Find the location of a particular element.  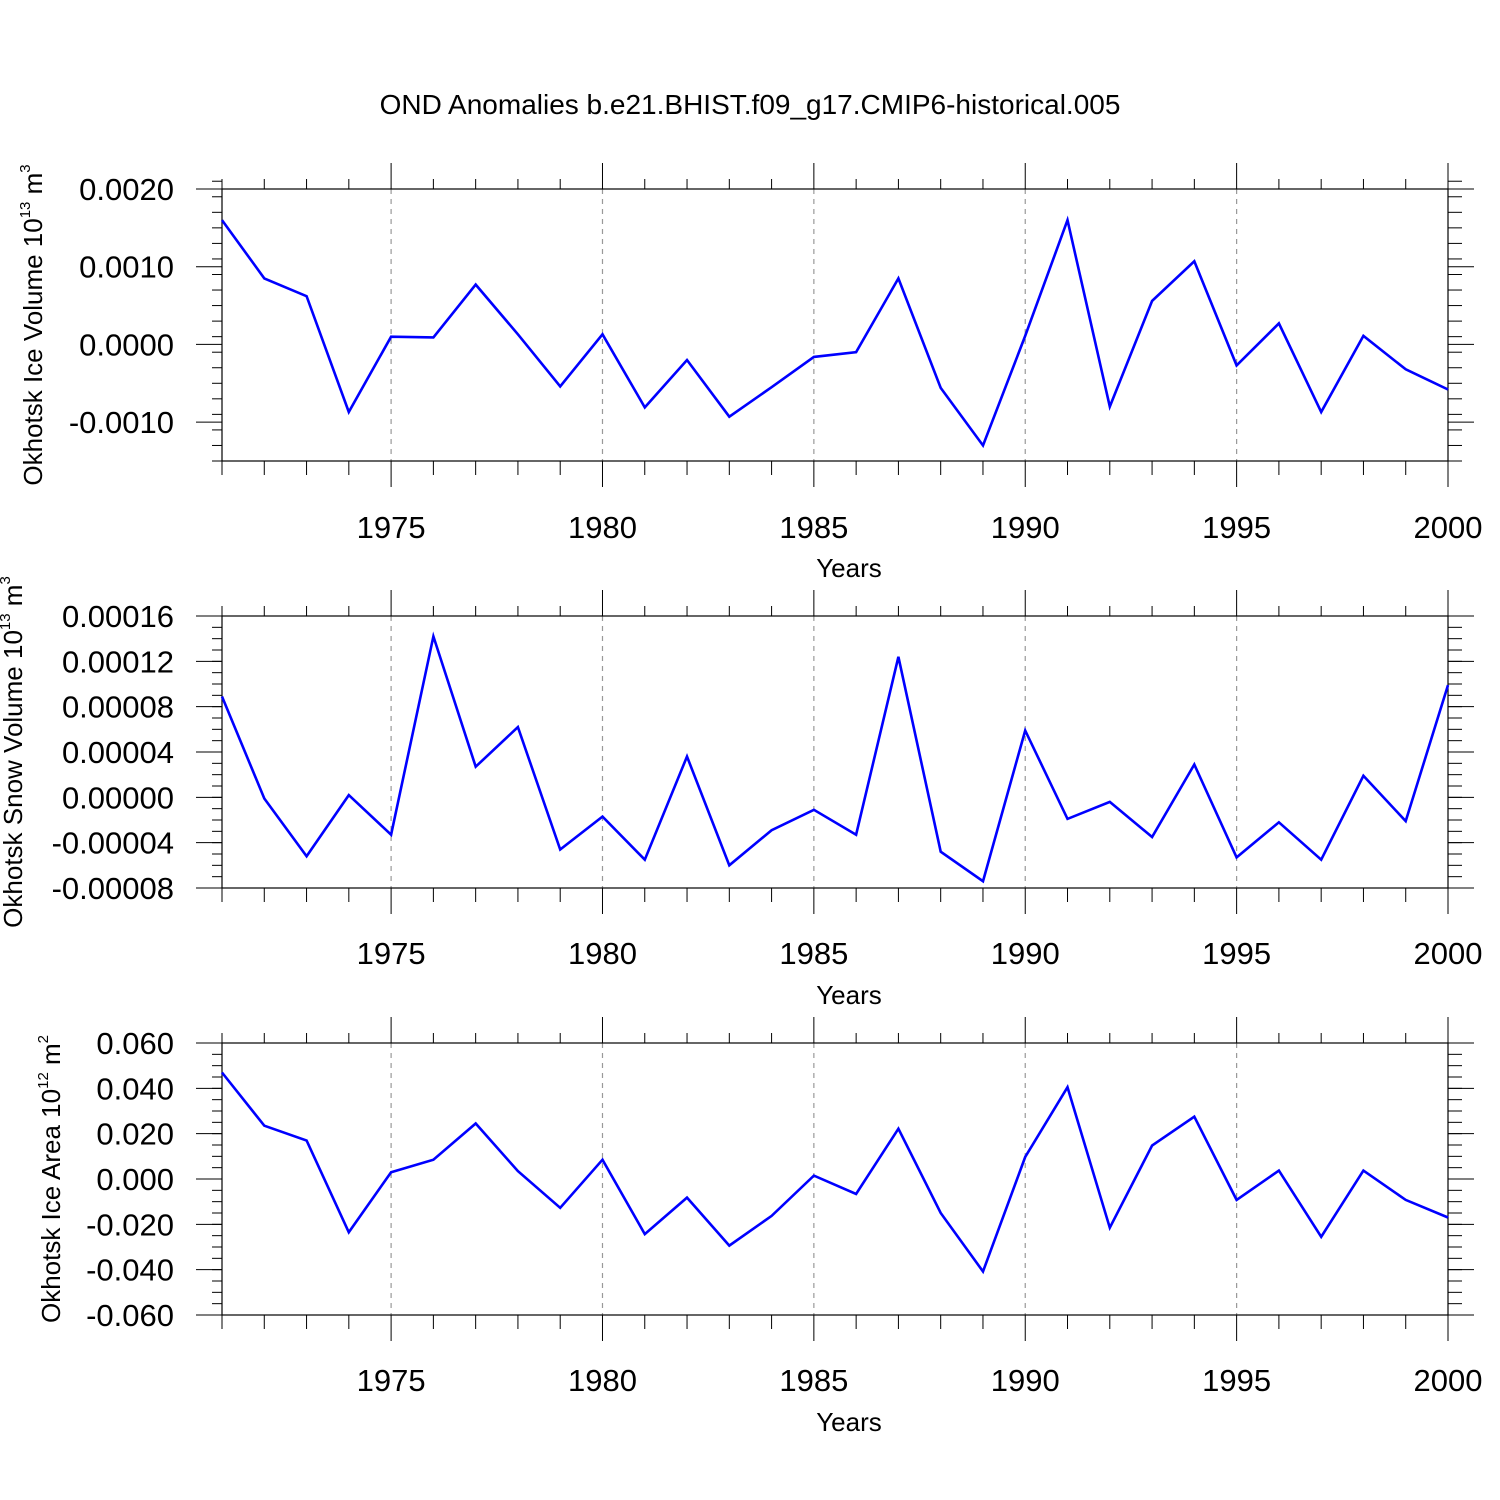

y-tick-label: 0.00012 is located at coordinates (118, 661).